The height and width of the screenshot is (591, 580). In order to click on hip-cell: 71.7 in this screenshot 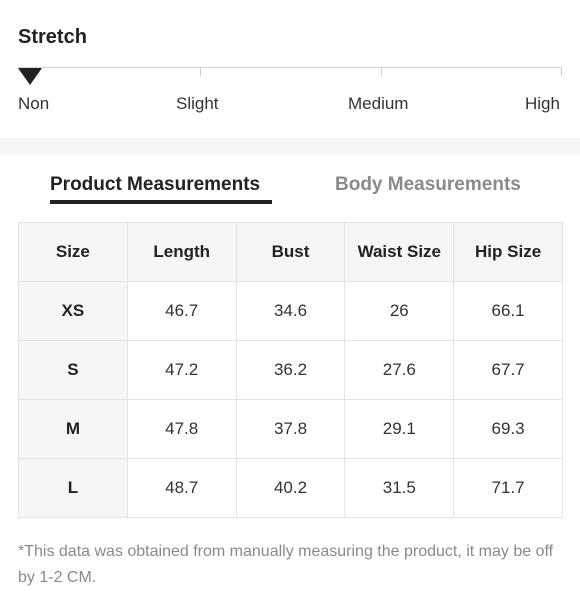, I will do `click(508, 488)`.